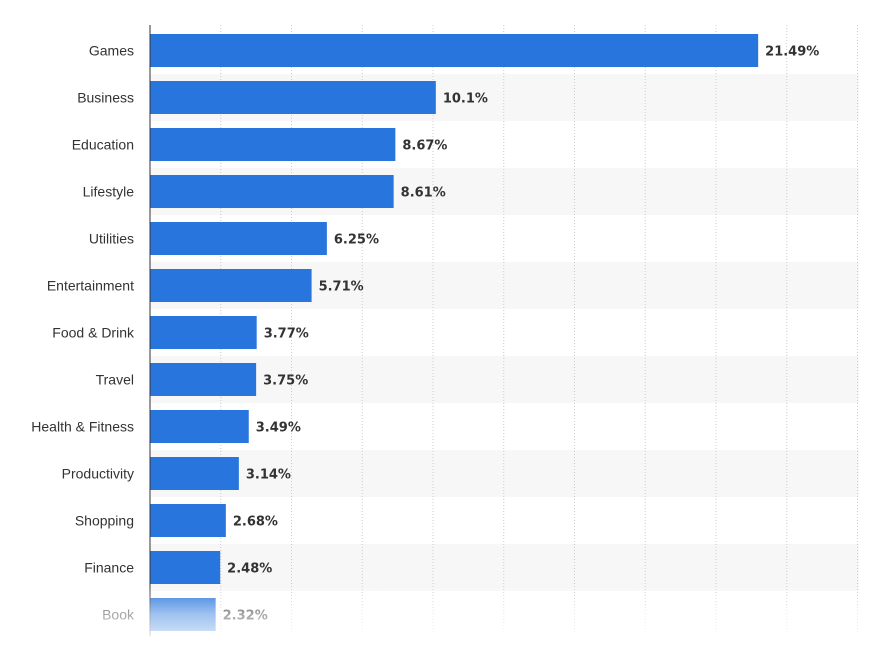 Image resolution: width=880 pixels, height=649 pixels. Describe the element at coordinates (98, 474) in the screenshot. I see `category-label: Productivity` at that location.